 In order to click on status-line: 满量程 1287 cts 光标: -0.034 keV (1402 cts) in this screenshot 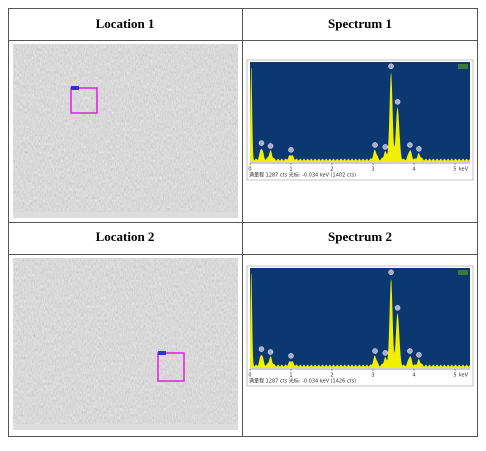, I will do `click(302, 175)`.